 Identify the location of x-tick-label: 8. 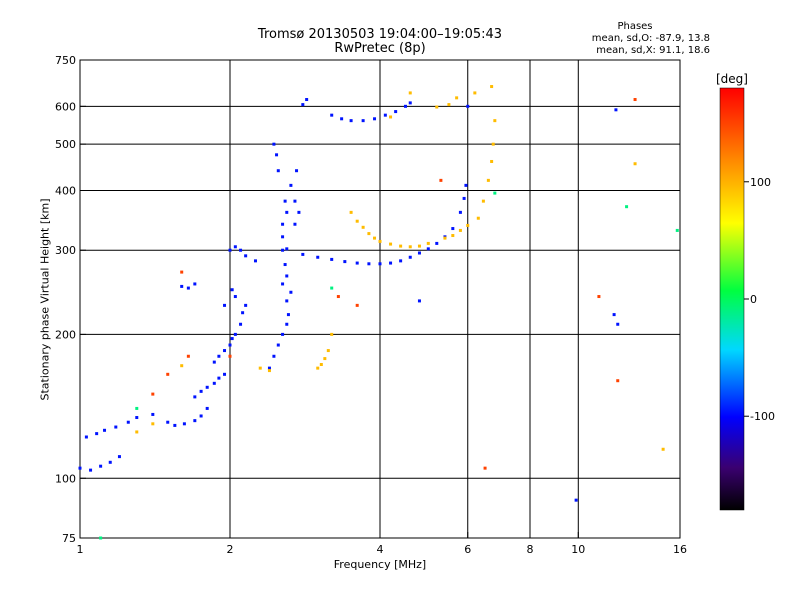
(530, 549).